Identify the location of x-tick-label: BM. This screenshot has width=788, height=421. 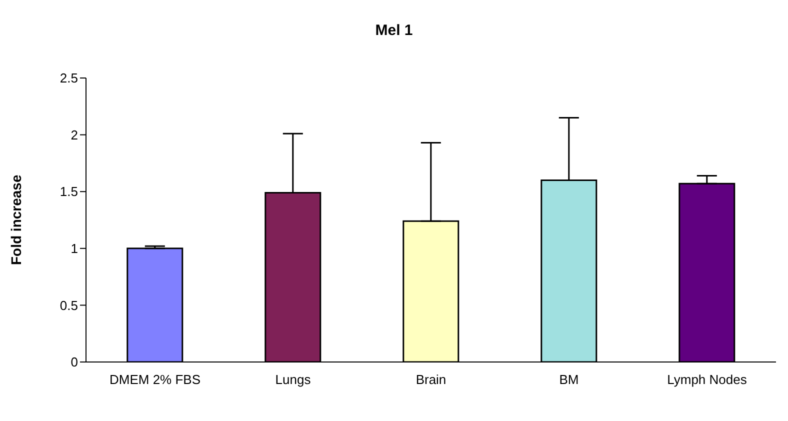
(569, 379).